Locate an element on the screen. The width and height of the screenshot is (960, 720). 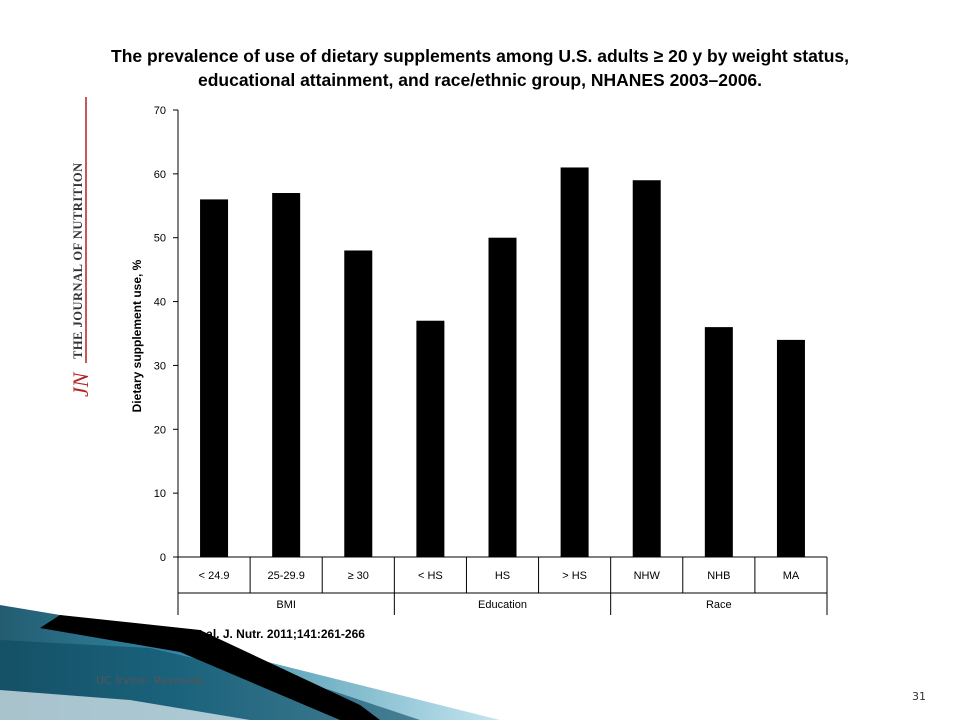
group-label: Education is located at coordinates (502, 605).